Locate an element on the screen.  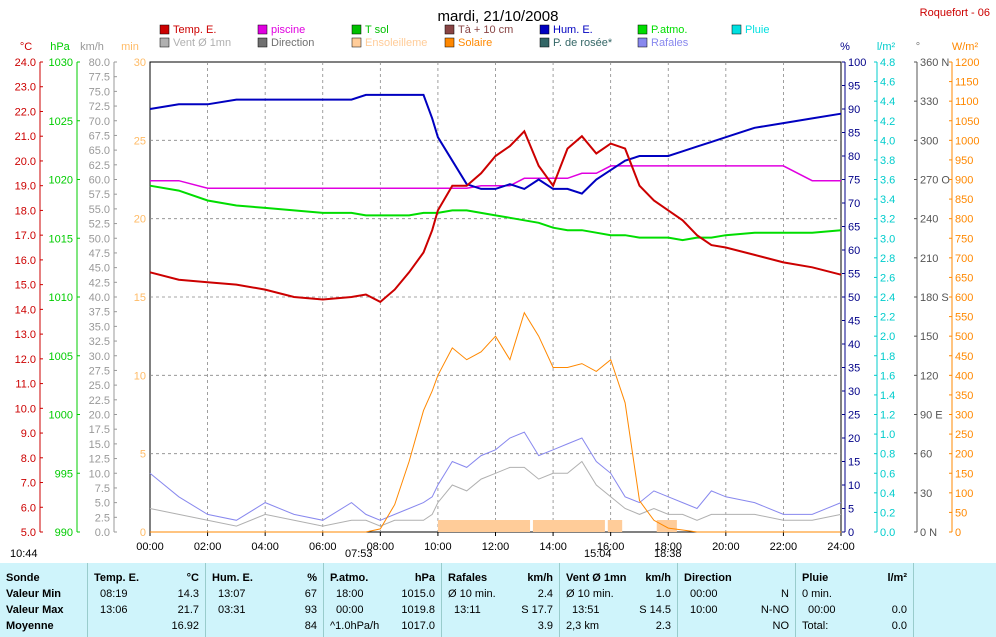
temp-header: Temp. E. is located at coordinates (117, 578).